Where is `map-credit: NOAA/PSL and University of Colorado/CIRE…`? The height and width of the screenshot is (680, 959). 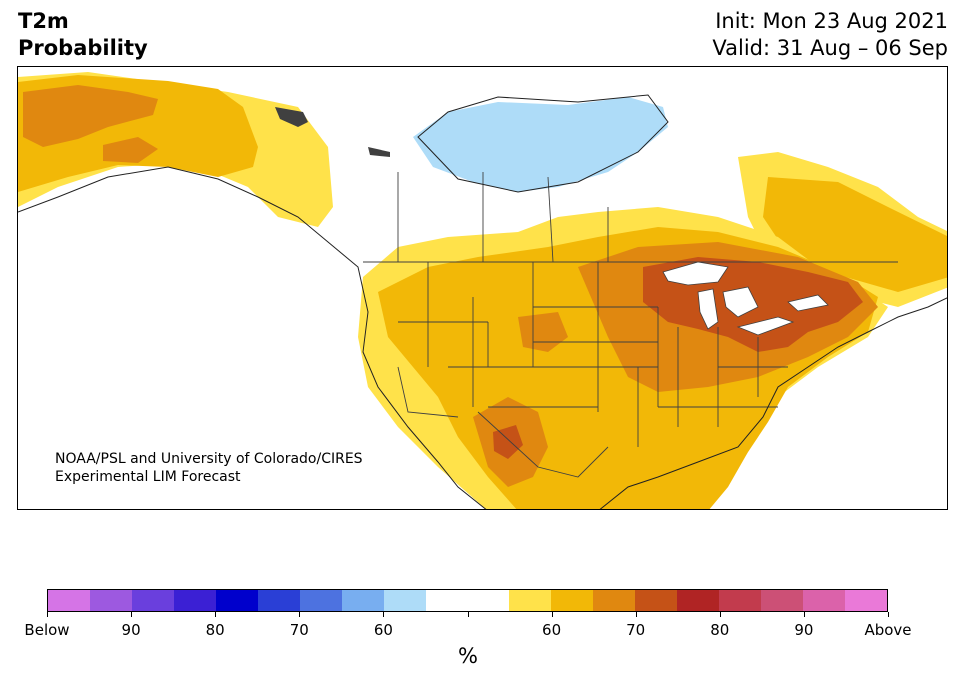
map-credit: NOAA/PSL and University of Colorado/CIRE… is located at coordinates (209, 468).